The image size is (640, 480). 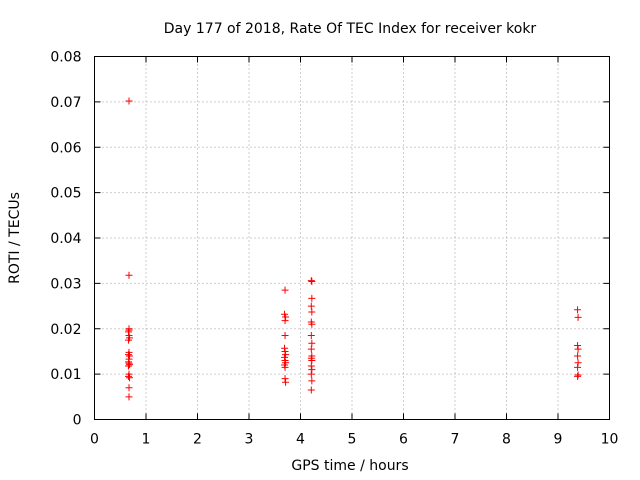 What do you see at coordinates (249, 440) in the screenshot?
I see `x-tick-label: 3` at bounding box center [249, 440].